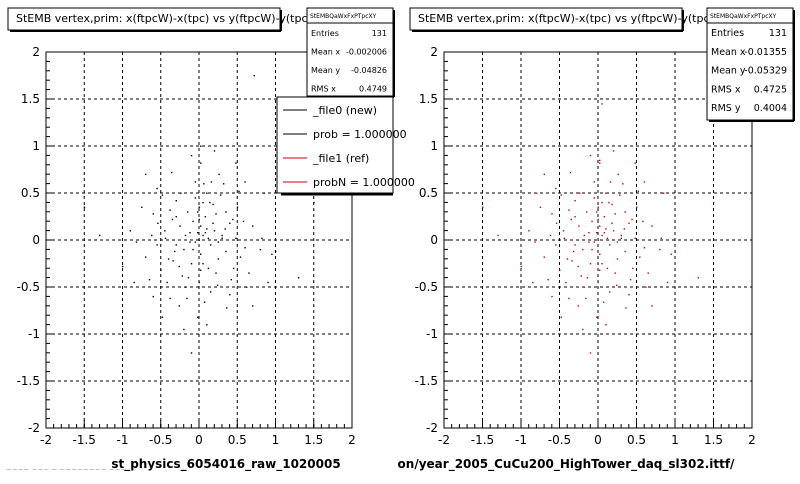 The width and height of the screenshot is (800, 484). I want to click on x-tick-label: 0, so click(598, 440).